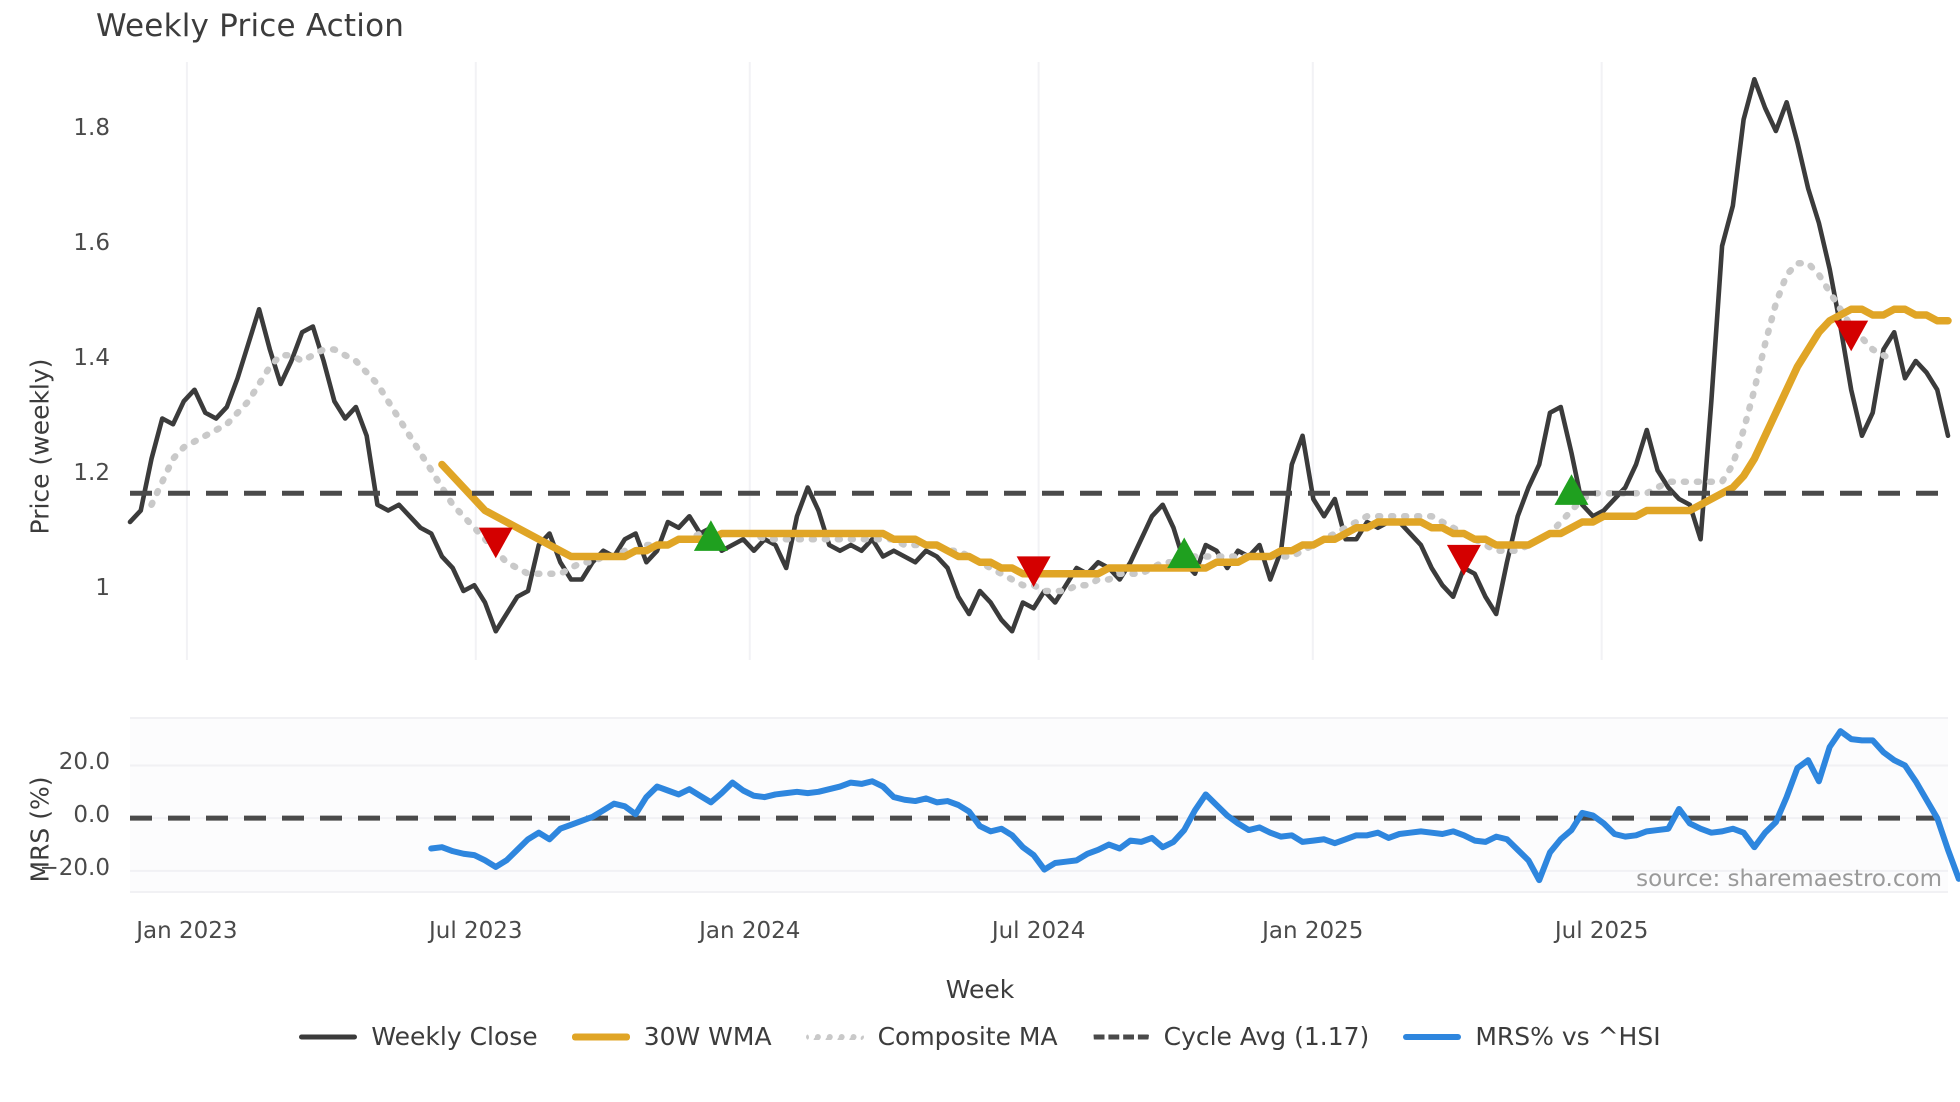  I want to click on legend-item-1: 30W WMA, so click(671, 1036).